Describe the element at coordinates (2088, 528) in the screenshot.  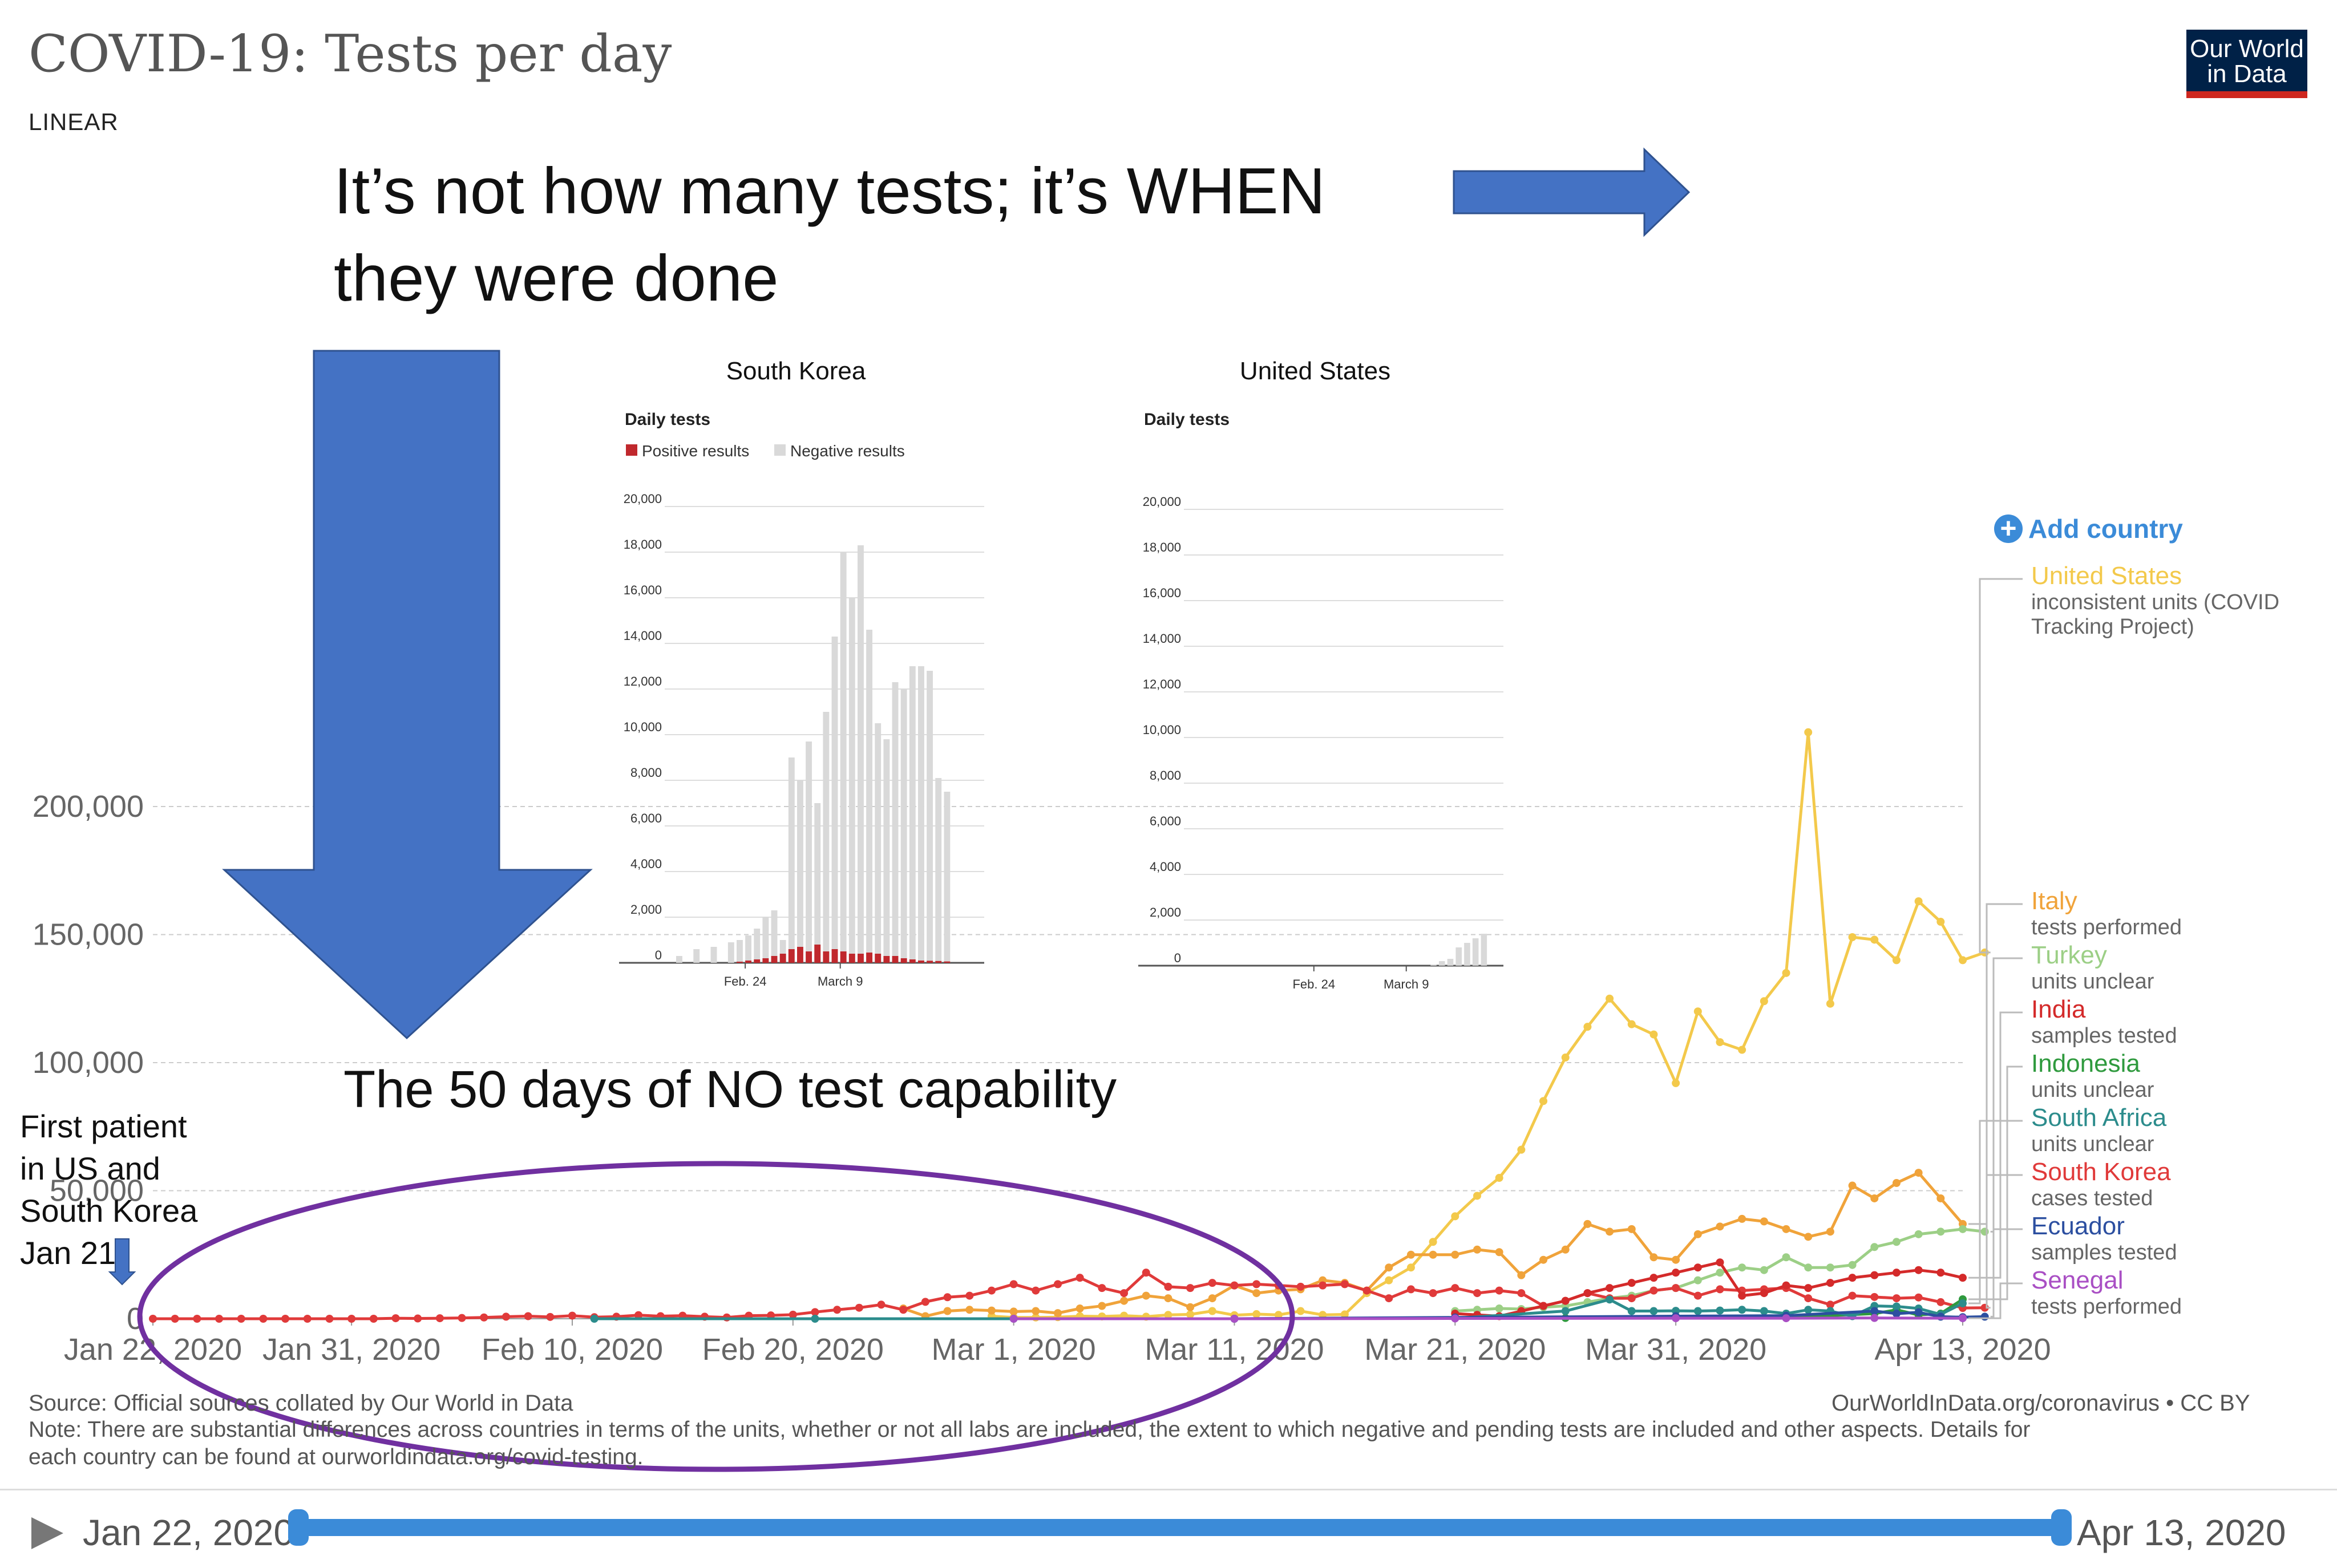
I see `add-country-button: + Add country` at that location.